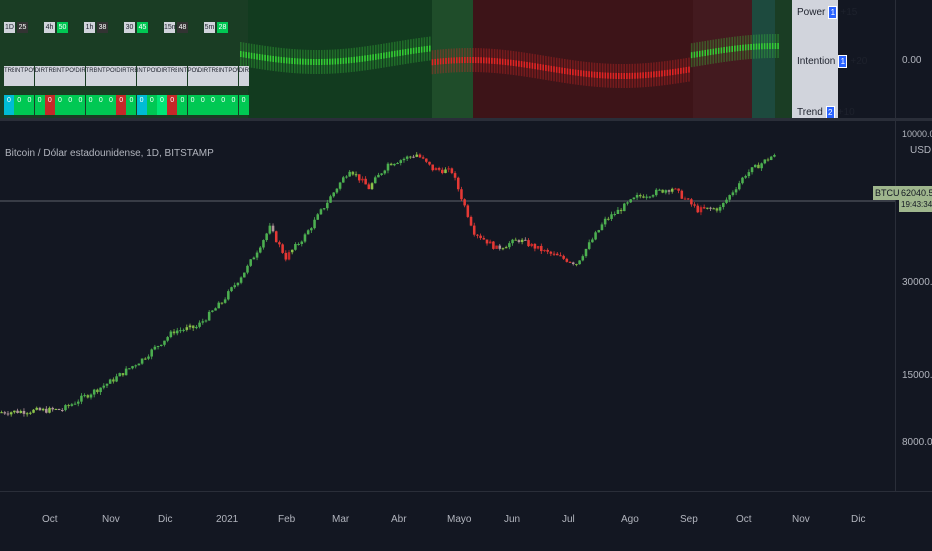 This screenshot has width=932, height=551. What do you see at coordinates (466, 119) in the screenshot?
I see `pane-divider` at bounding box center [466, 119].